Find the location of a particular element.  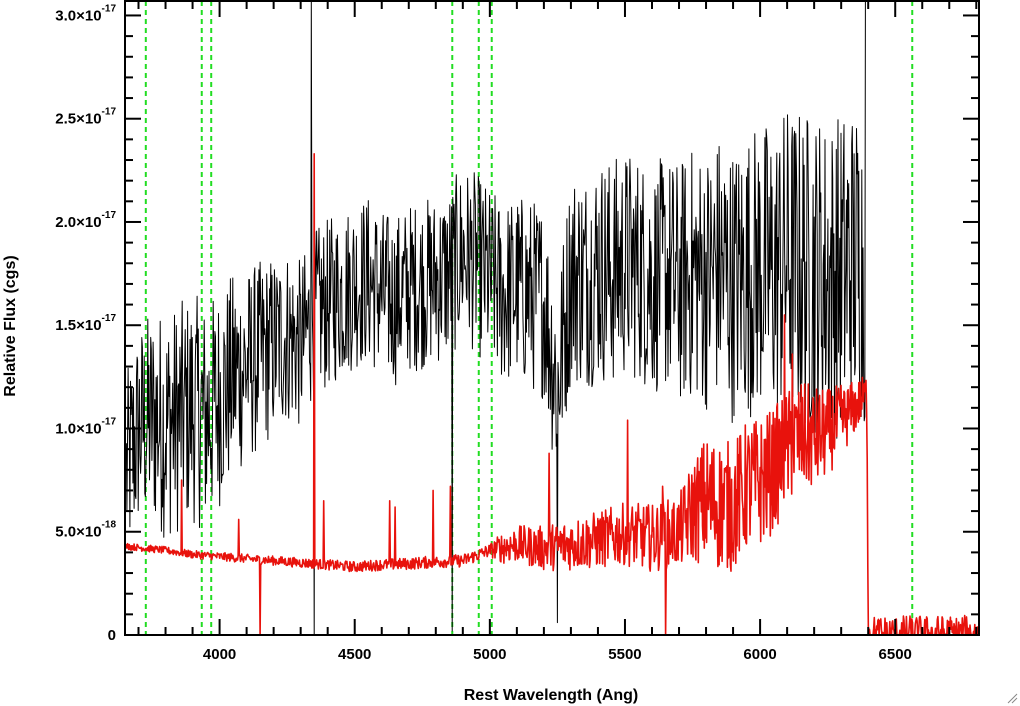

x-tick-label: 4000 is located at coordinates (219, 654).